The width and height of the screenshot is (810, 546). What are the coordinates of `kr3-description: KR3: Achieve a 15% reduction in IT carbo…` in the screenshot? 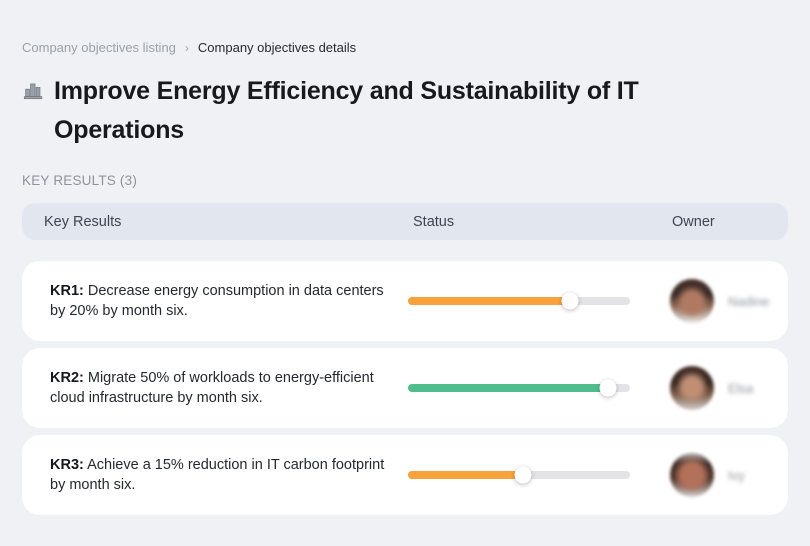 It's located at (217, 475).